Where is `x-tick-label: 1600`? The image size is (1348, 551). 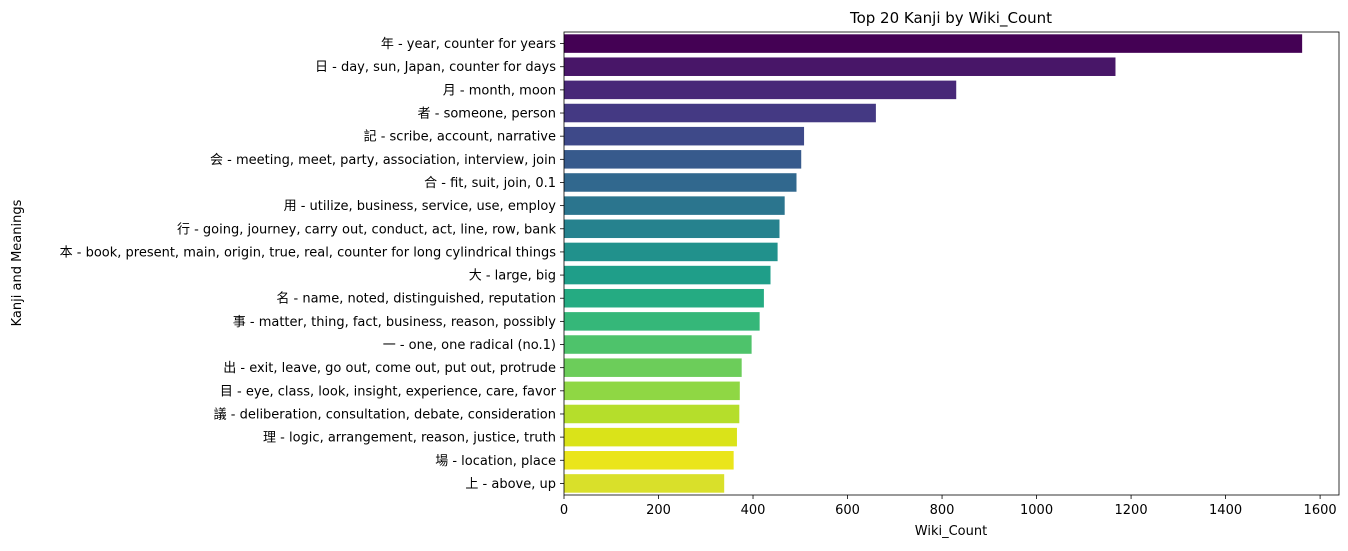 x-tick-label: 1600 is located at coordinates (1320, 510).